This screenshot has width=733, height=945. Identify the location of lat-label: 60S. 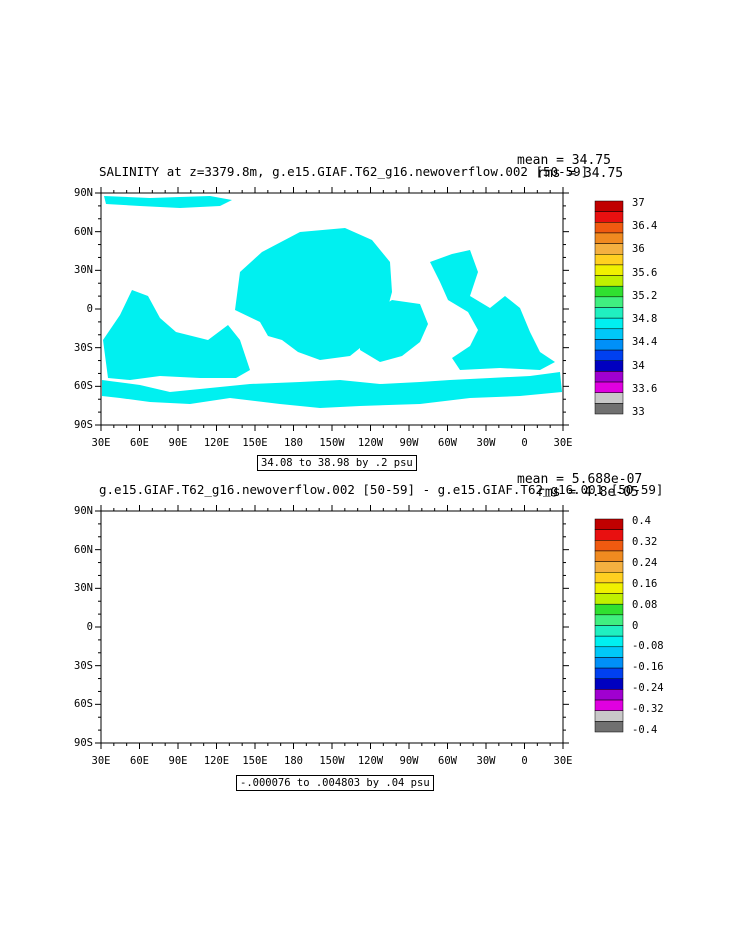
(83, 386).